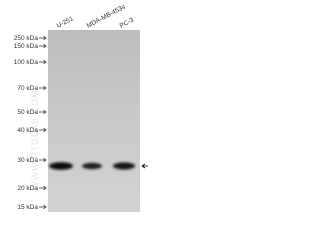  I want to click on lane-label: PC-3, so click(127, 22).